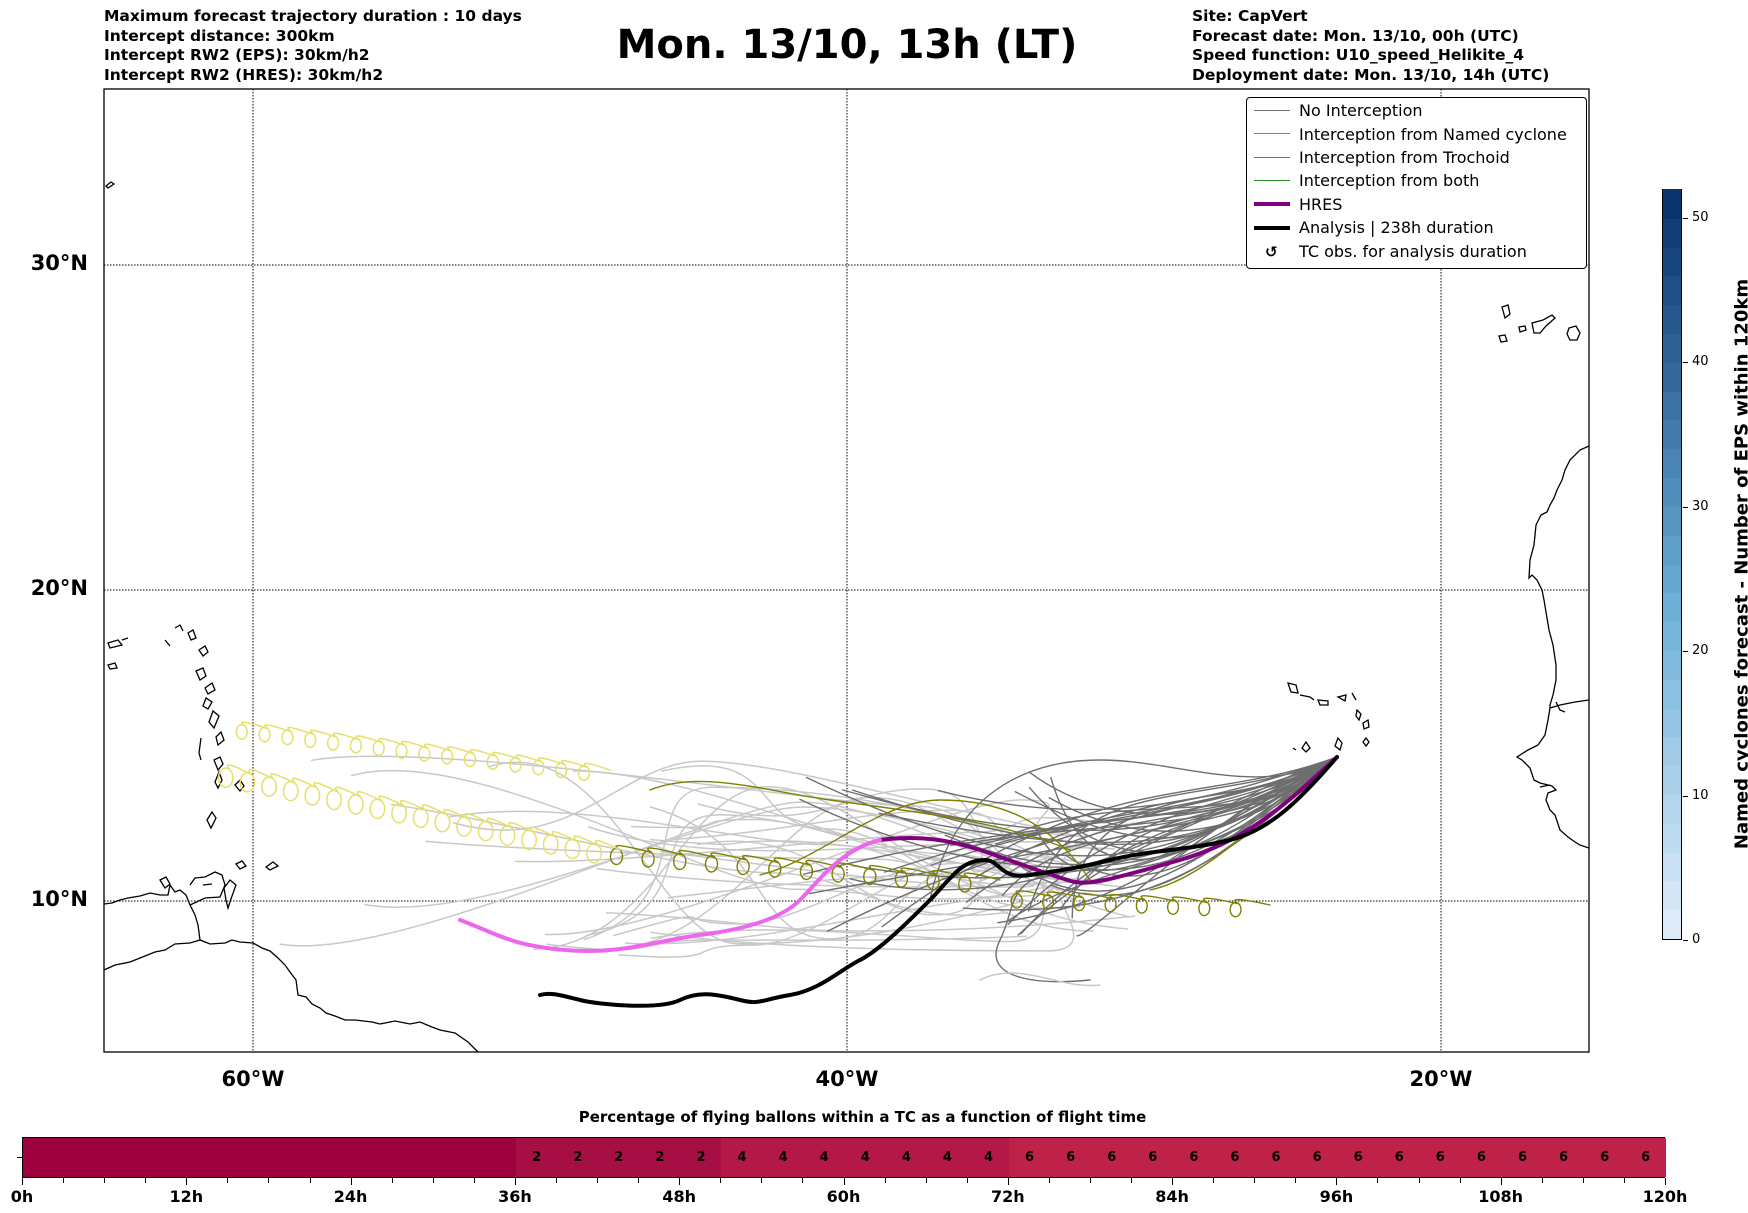 This screenshot has width=1748, height=1213. Describe the element at coordinates (1441, 1079) in the screenshot. I see `lon-label-20w: 20°W` at that location.